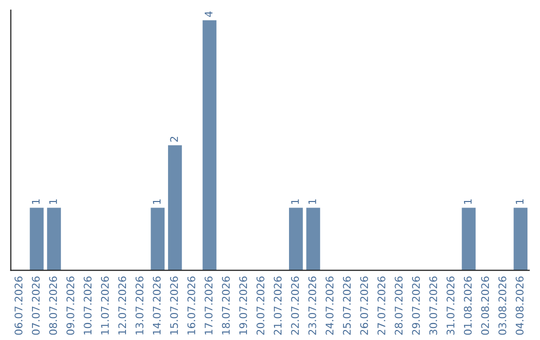  Describe the element at coordinates (226, 305) in the screenshot. I see `x-tick-label: 18.07.2026` at that location.